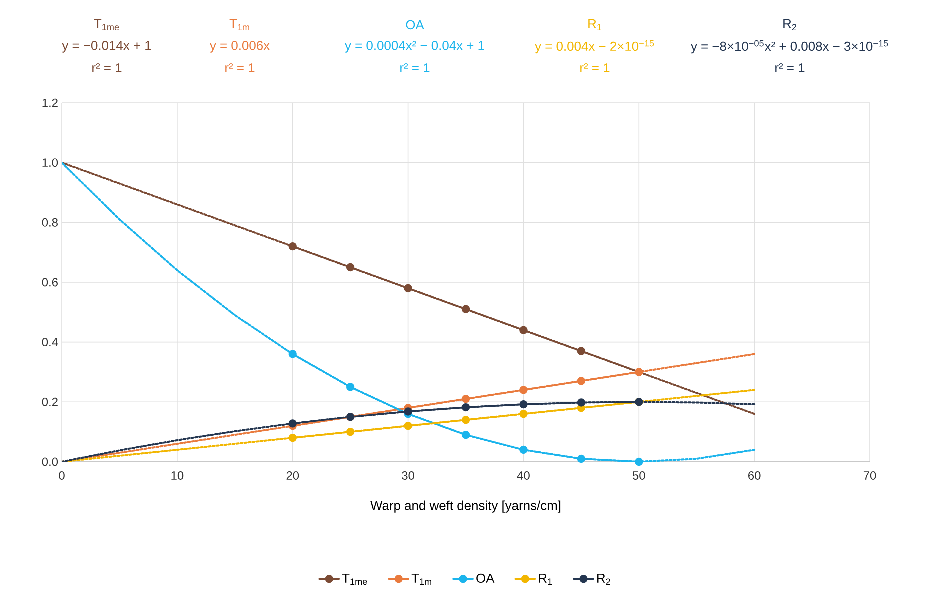  What do you see at coordinates (594, 47) in the screenshot?
I see `text: y = 0.004x − 2×10$^{−15}$` at bounding box center [594, 47].